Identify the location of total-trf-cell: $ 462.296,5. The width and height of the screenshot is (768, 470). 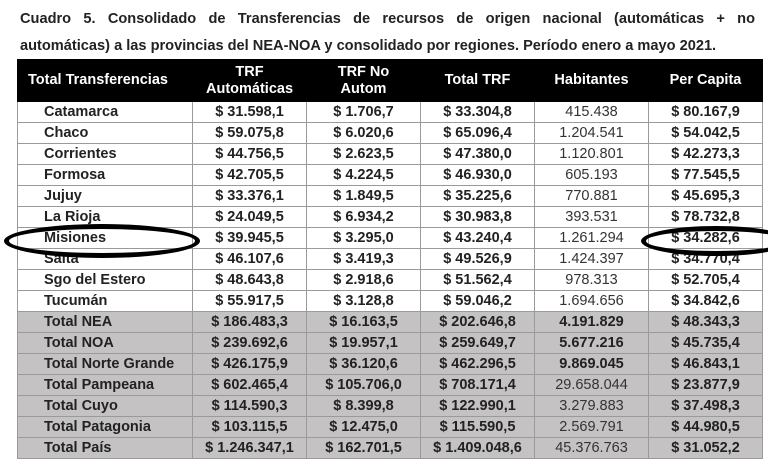
(477, 364).